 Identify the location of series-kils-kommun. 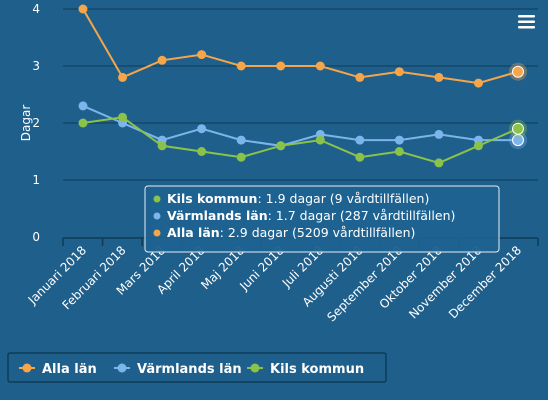
(302, 140).